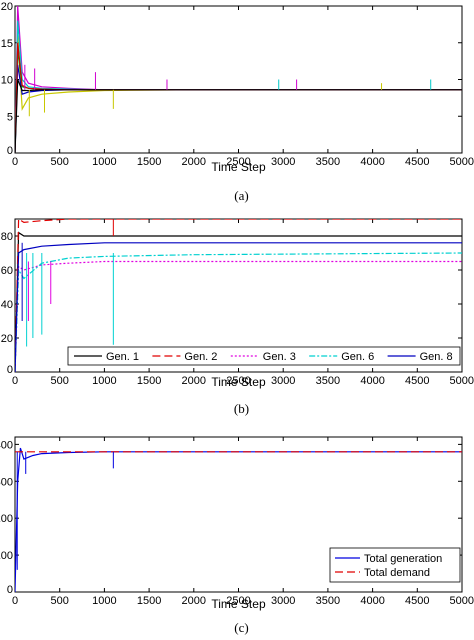 Image resolution: width=474 pixels, height=640 pixels. Describe the element at coordinates (241, 627) in the screenshot. I see `panel-caption: (c)` at that location.